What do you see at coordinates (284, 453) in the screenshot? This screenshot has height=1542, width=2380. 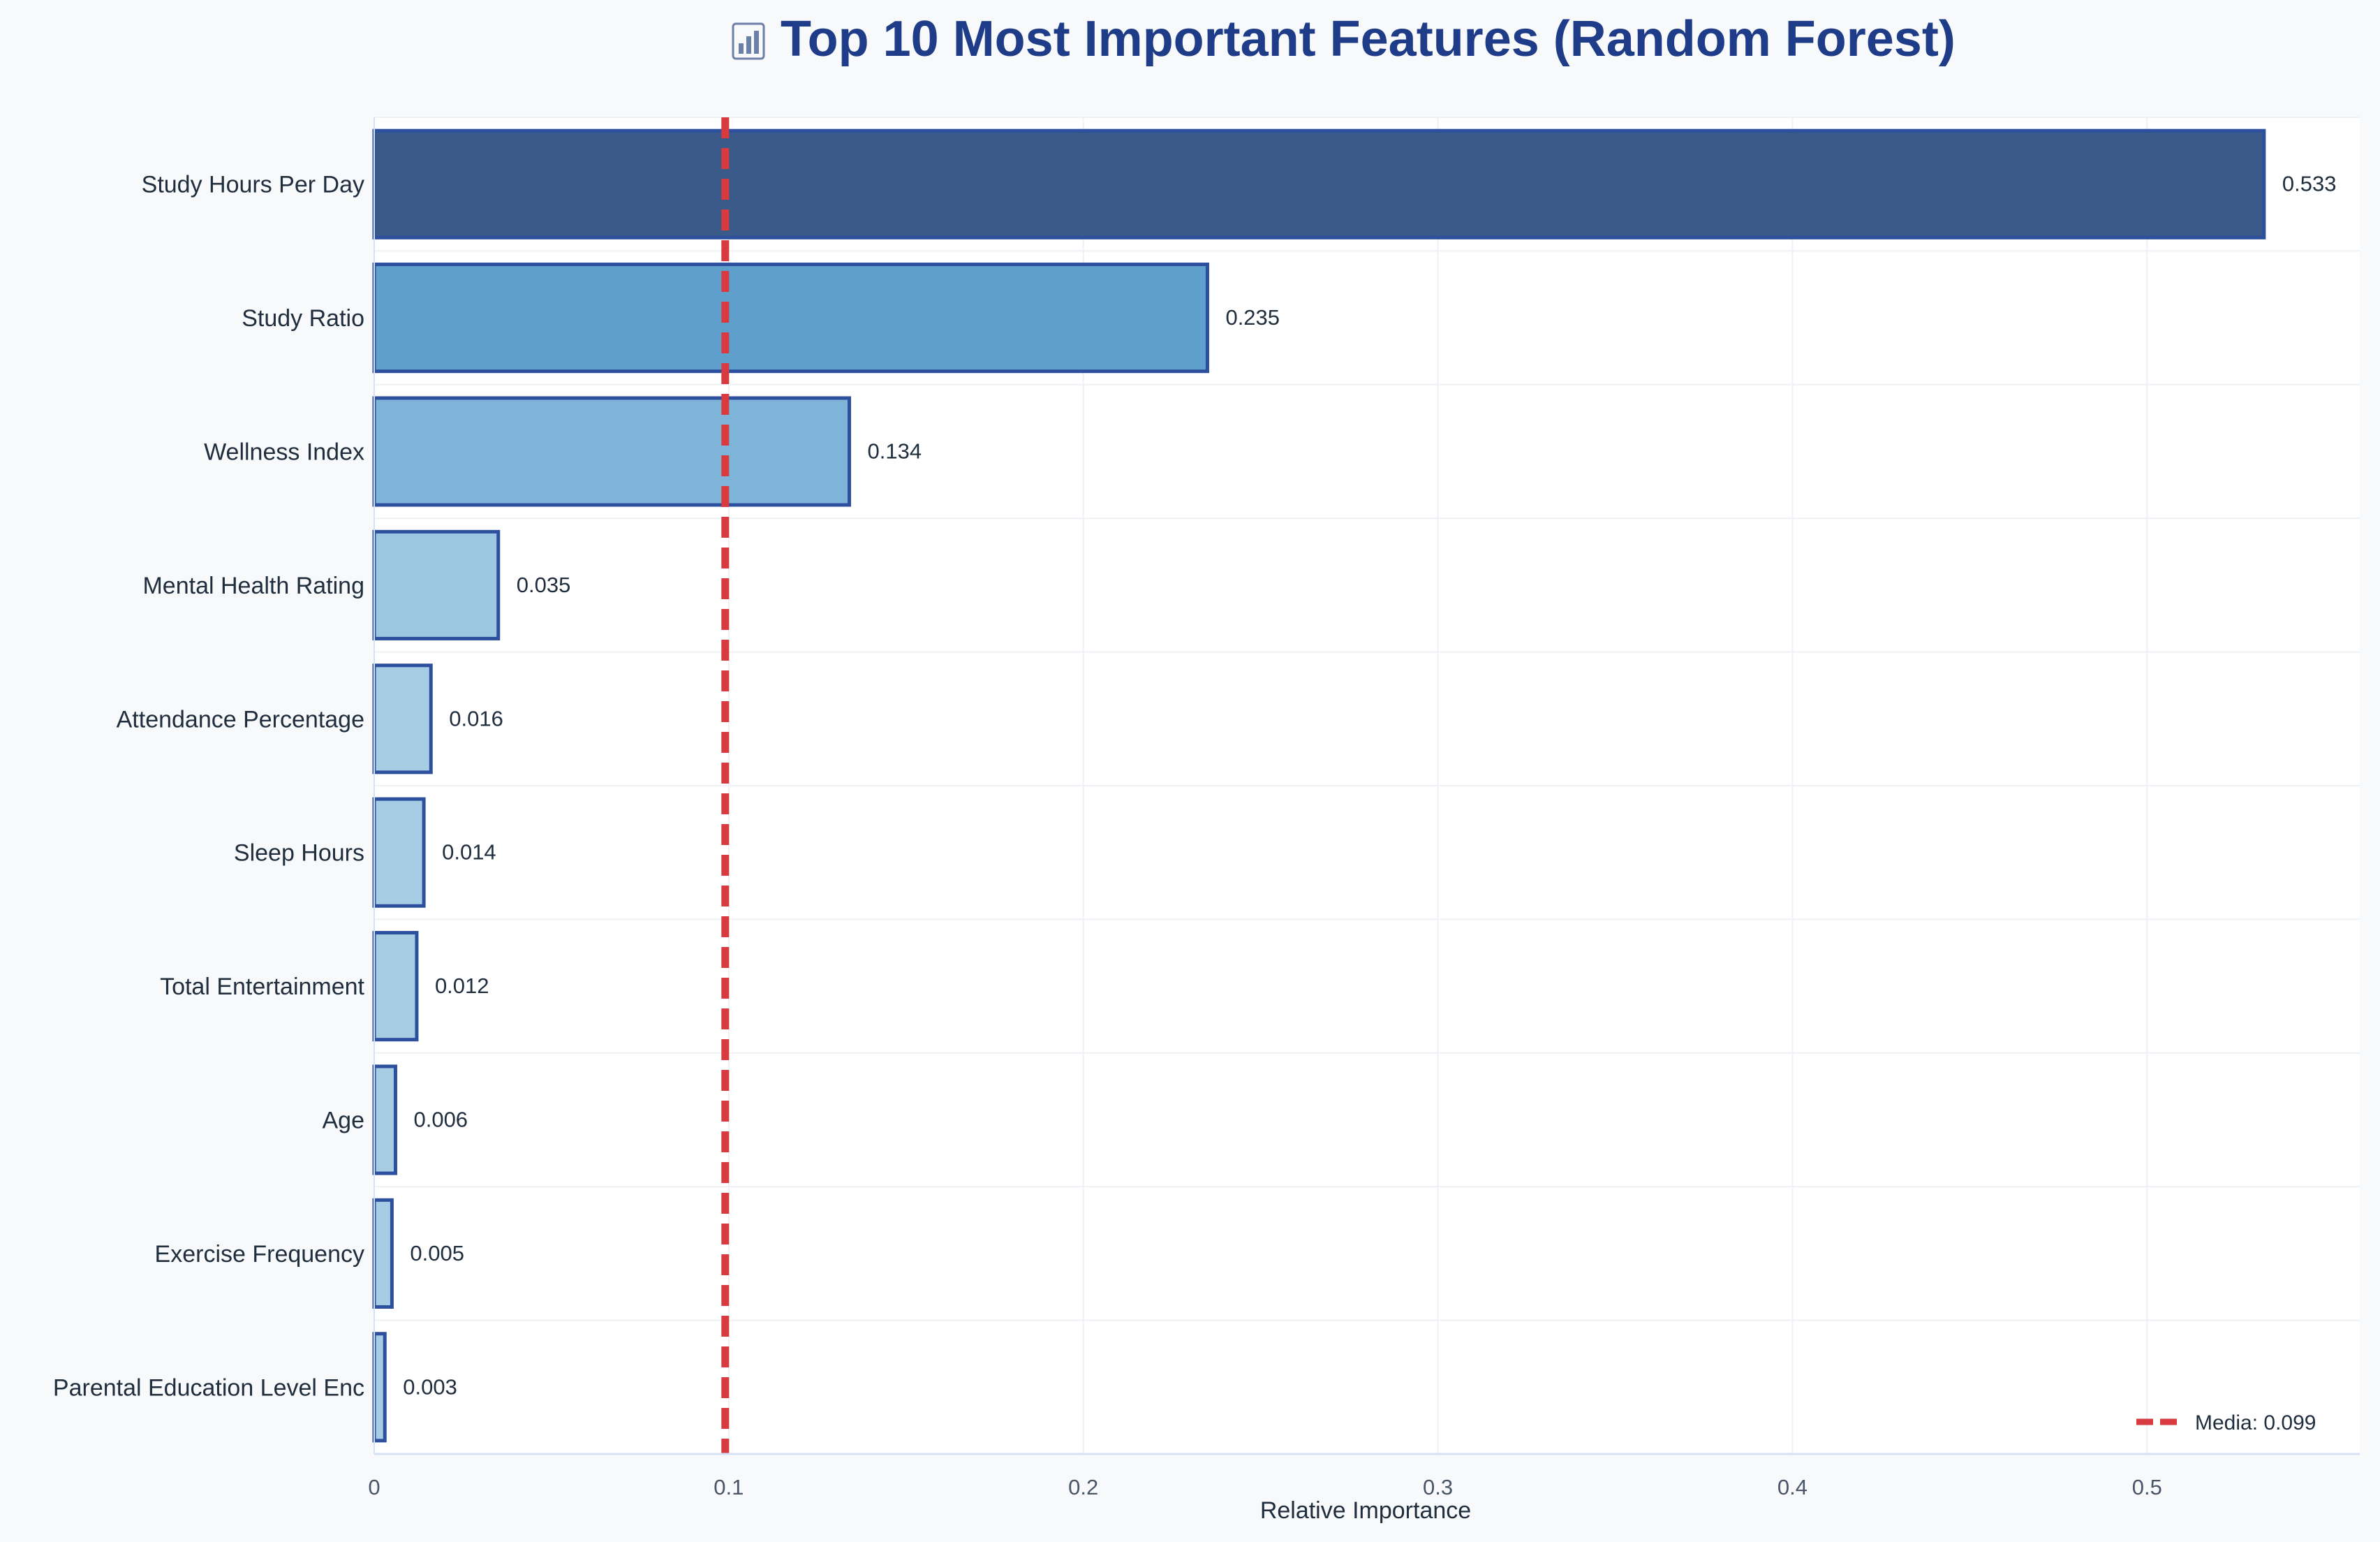 I see `category-label: Wellness Index` at bounding box center [284, 453].